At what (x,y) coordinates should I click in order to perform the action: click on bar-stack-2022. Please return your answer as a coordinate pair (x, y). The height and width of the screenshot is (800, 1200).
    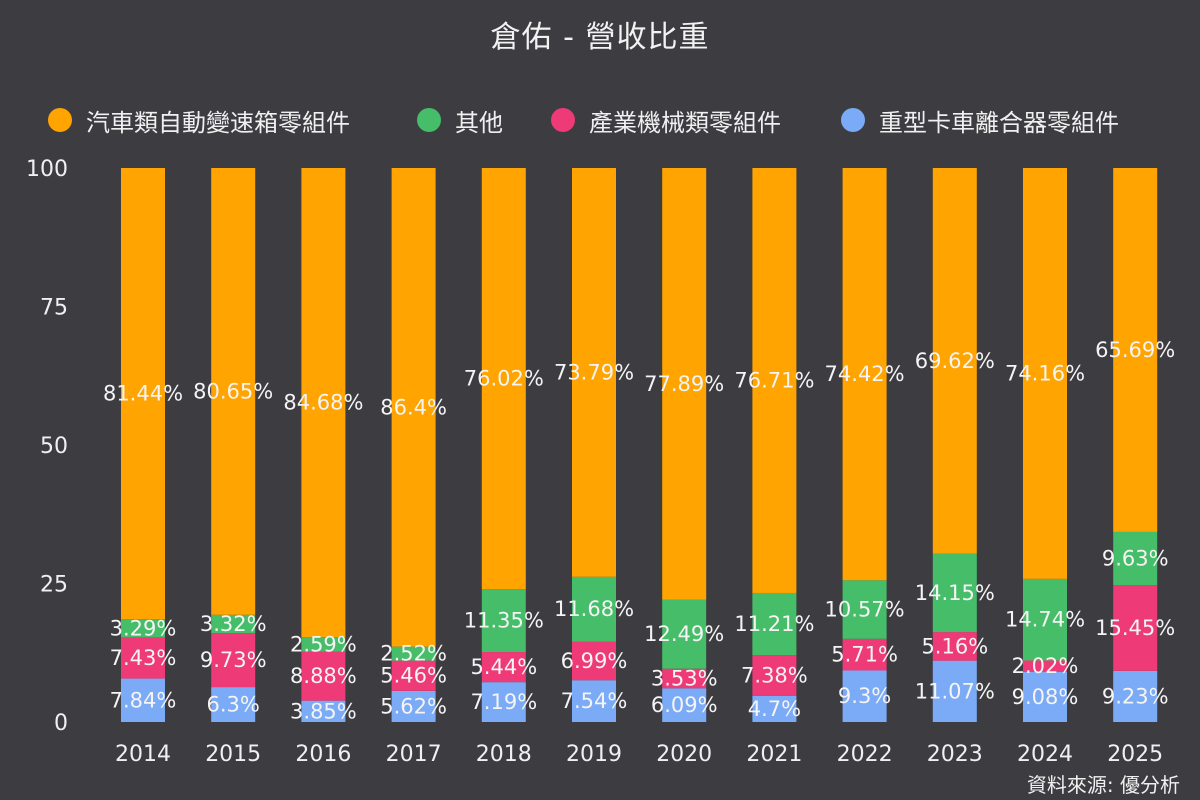
    Looking at the image, I should click on (864, 445).